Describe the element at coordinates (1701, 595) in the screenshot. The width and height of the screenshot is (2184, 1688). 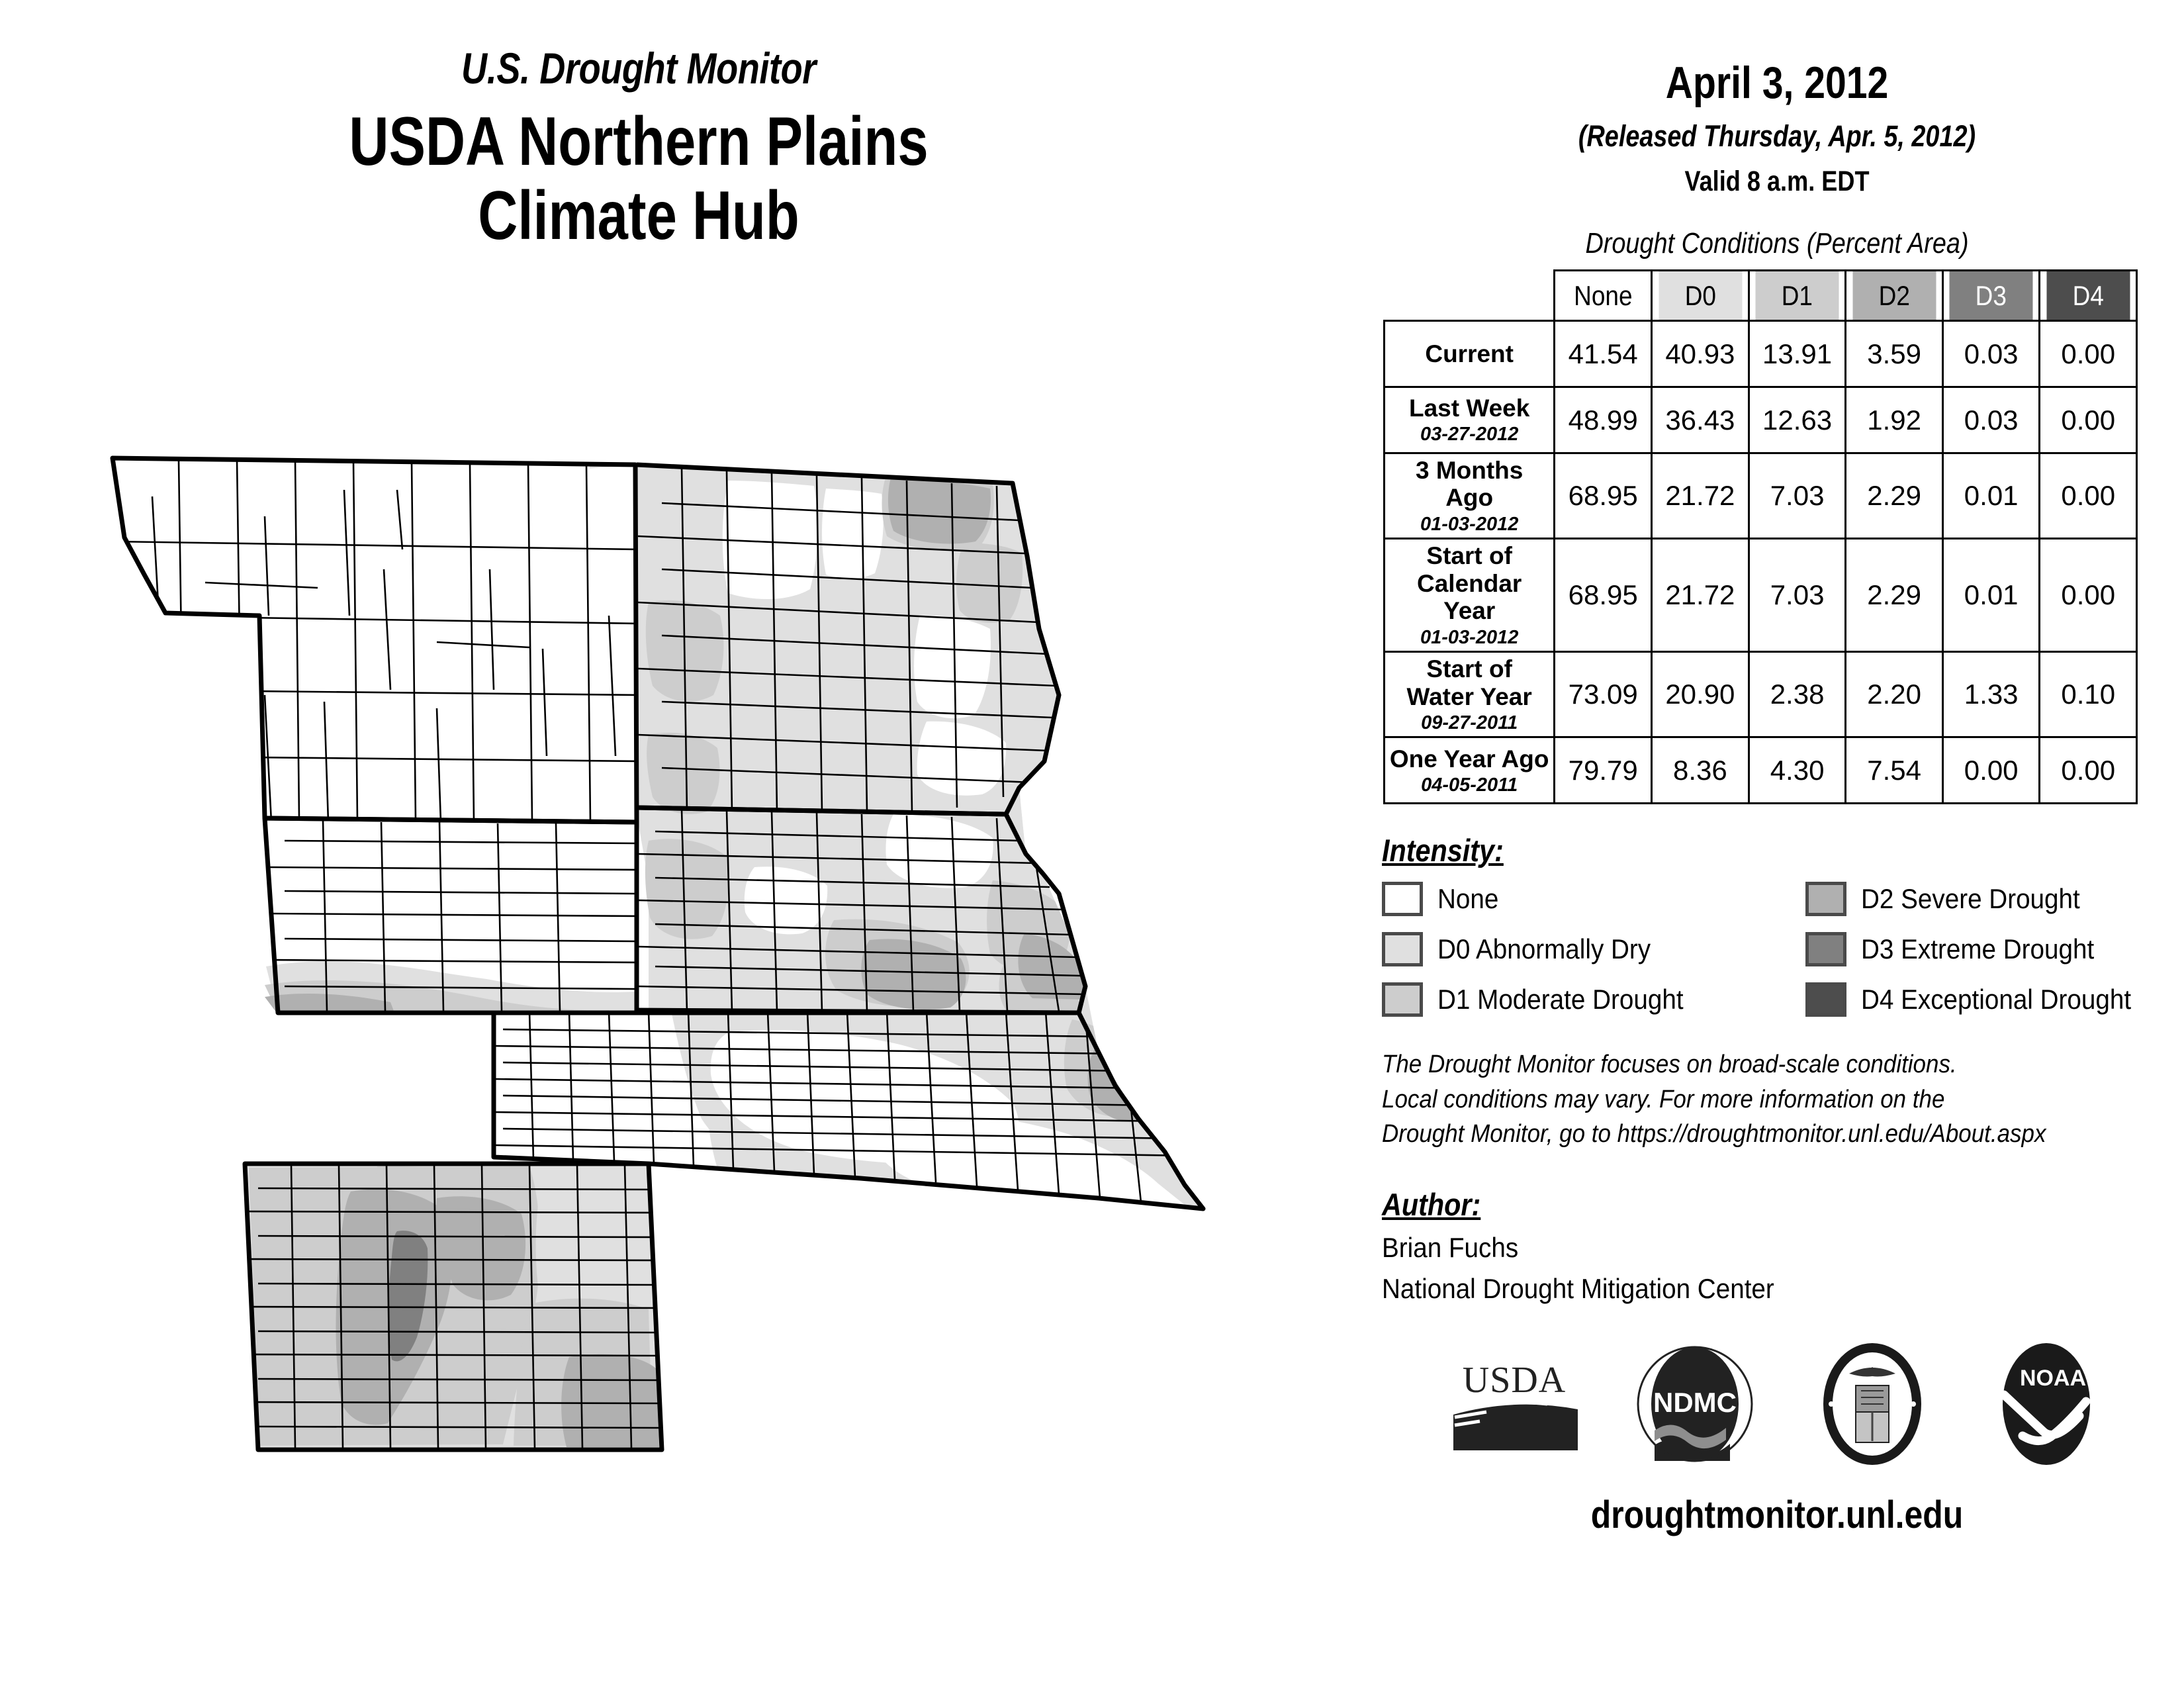
I see `cell-d0: 21.72` at that location.